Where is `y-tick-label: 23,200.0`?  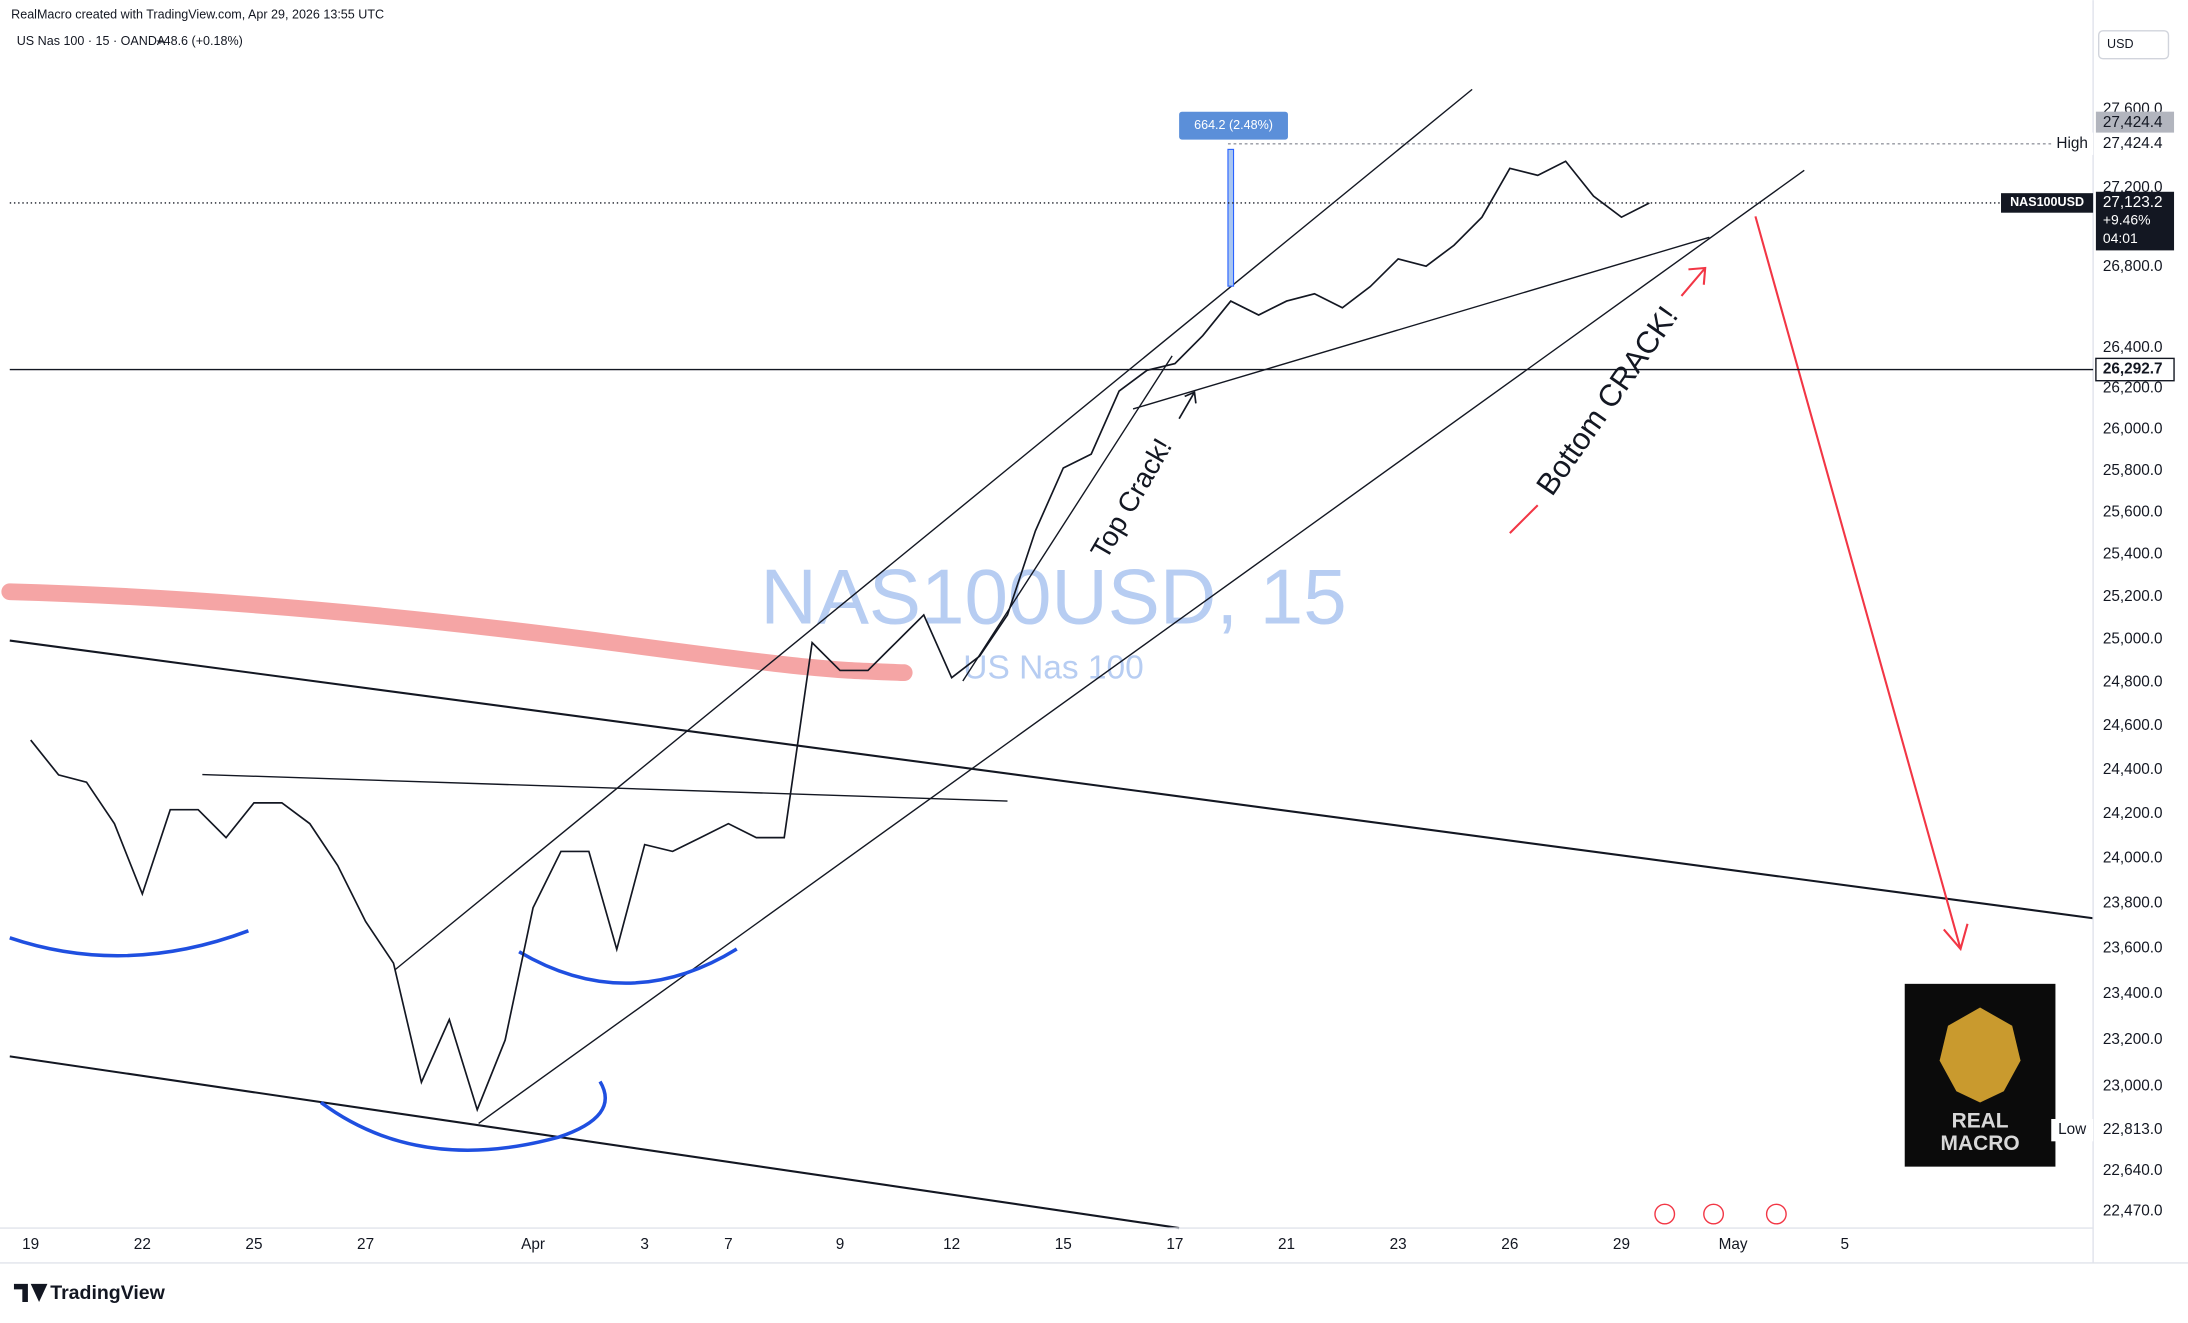
y-tick-label: 23,200.0 is located at coordinates (2133, 1039).